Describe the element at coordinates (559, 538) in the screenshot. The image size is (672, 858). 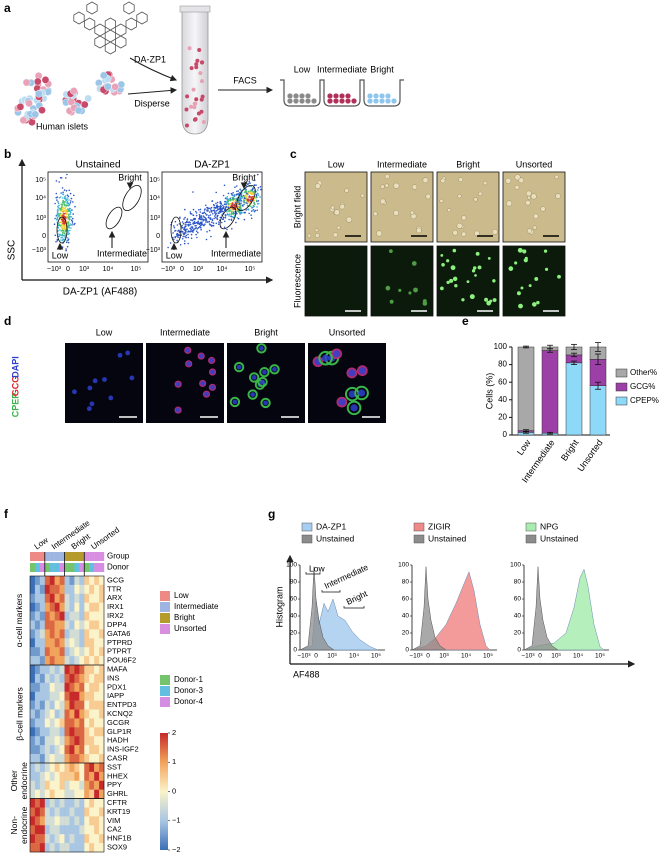
I see `legend-label: Unstained` at that location.